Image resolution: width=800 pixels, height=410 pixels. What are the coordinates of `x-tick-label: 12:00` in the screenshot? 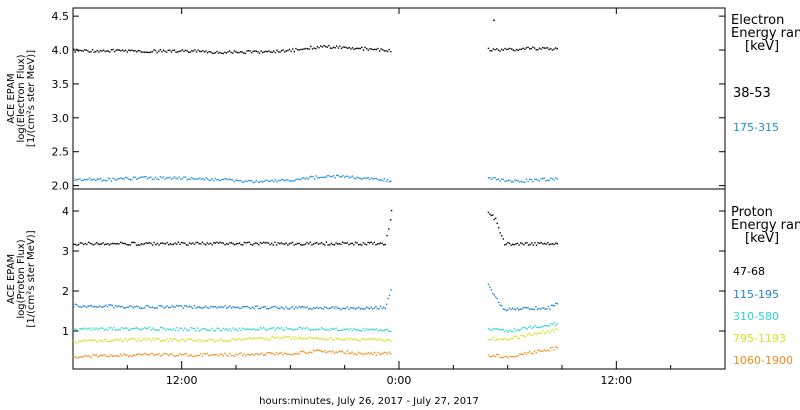 It's located at (182, 380).